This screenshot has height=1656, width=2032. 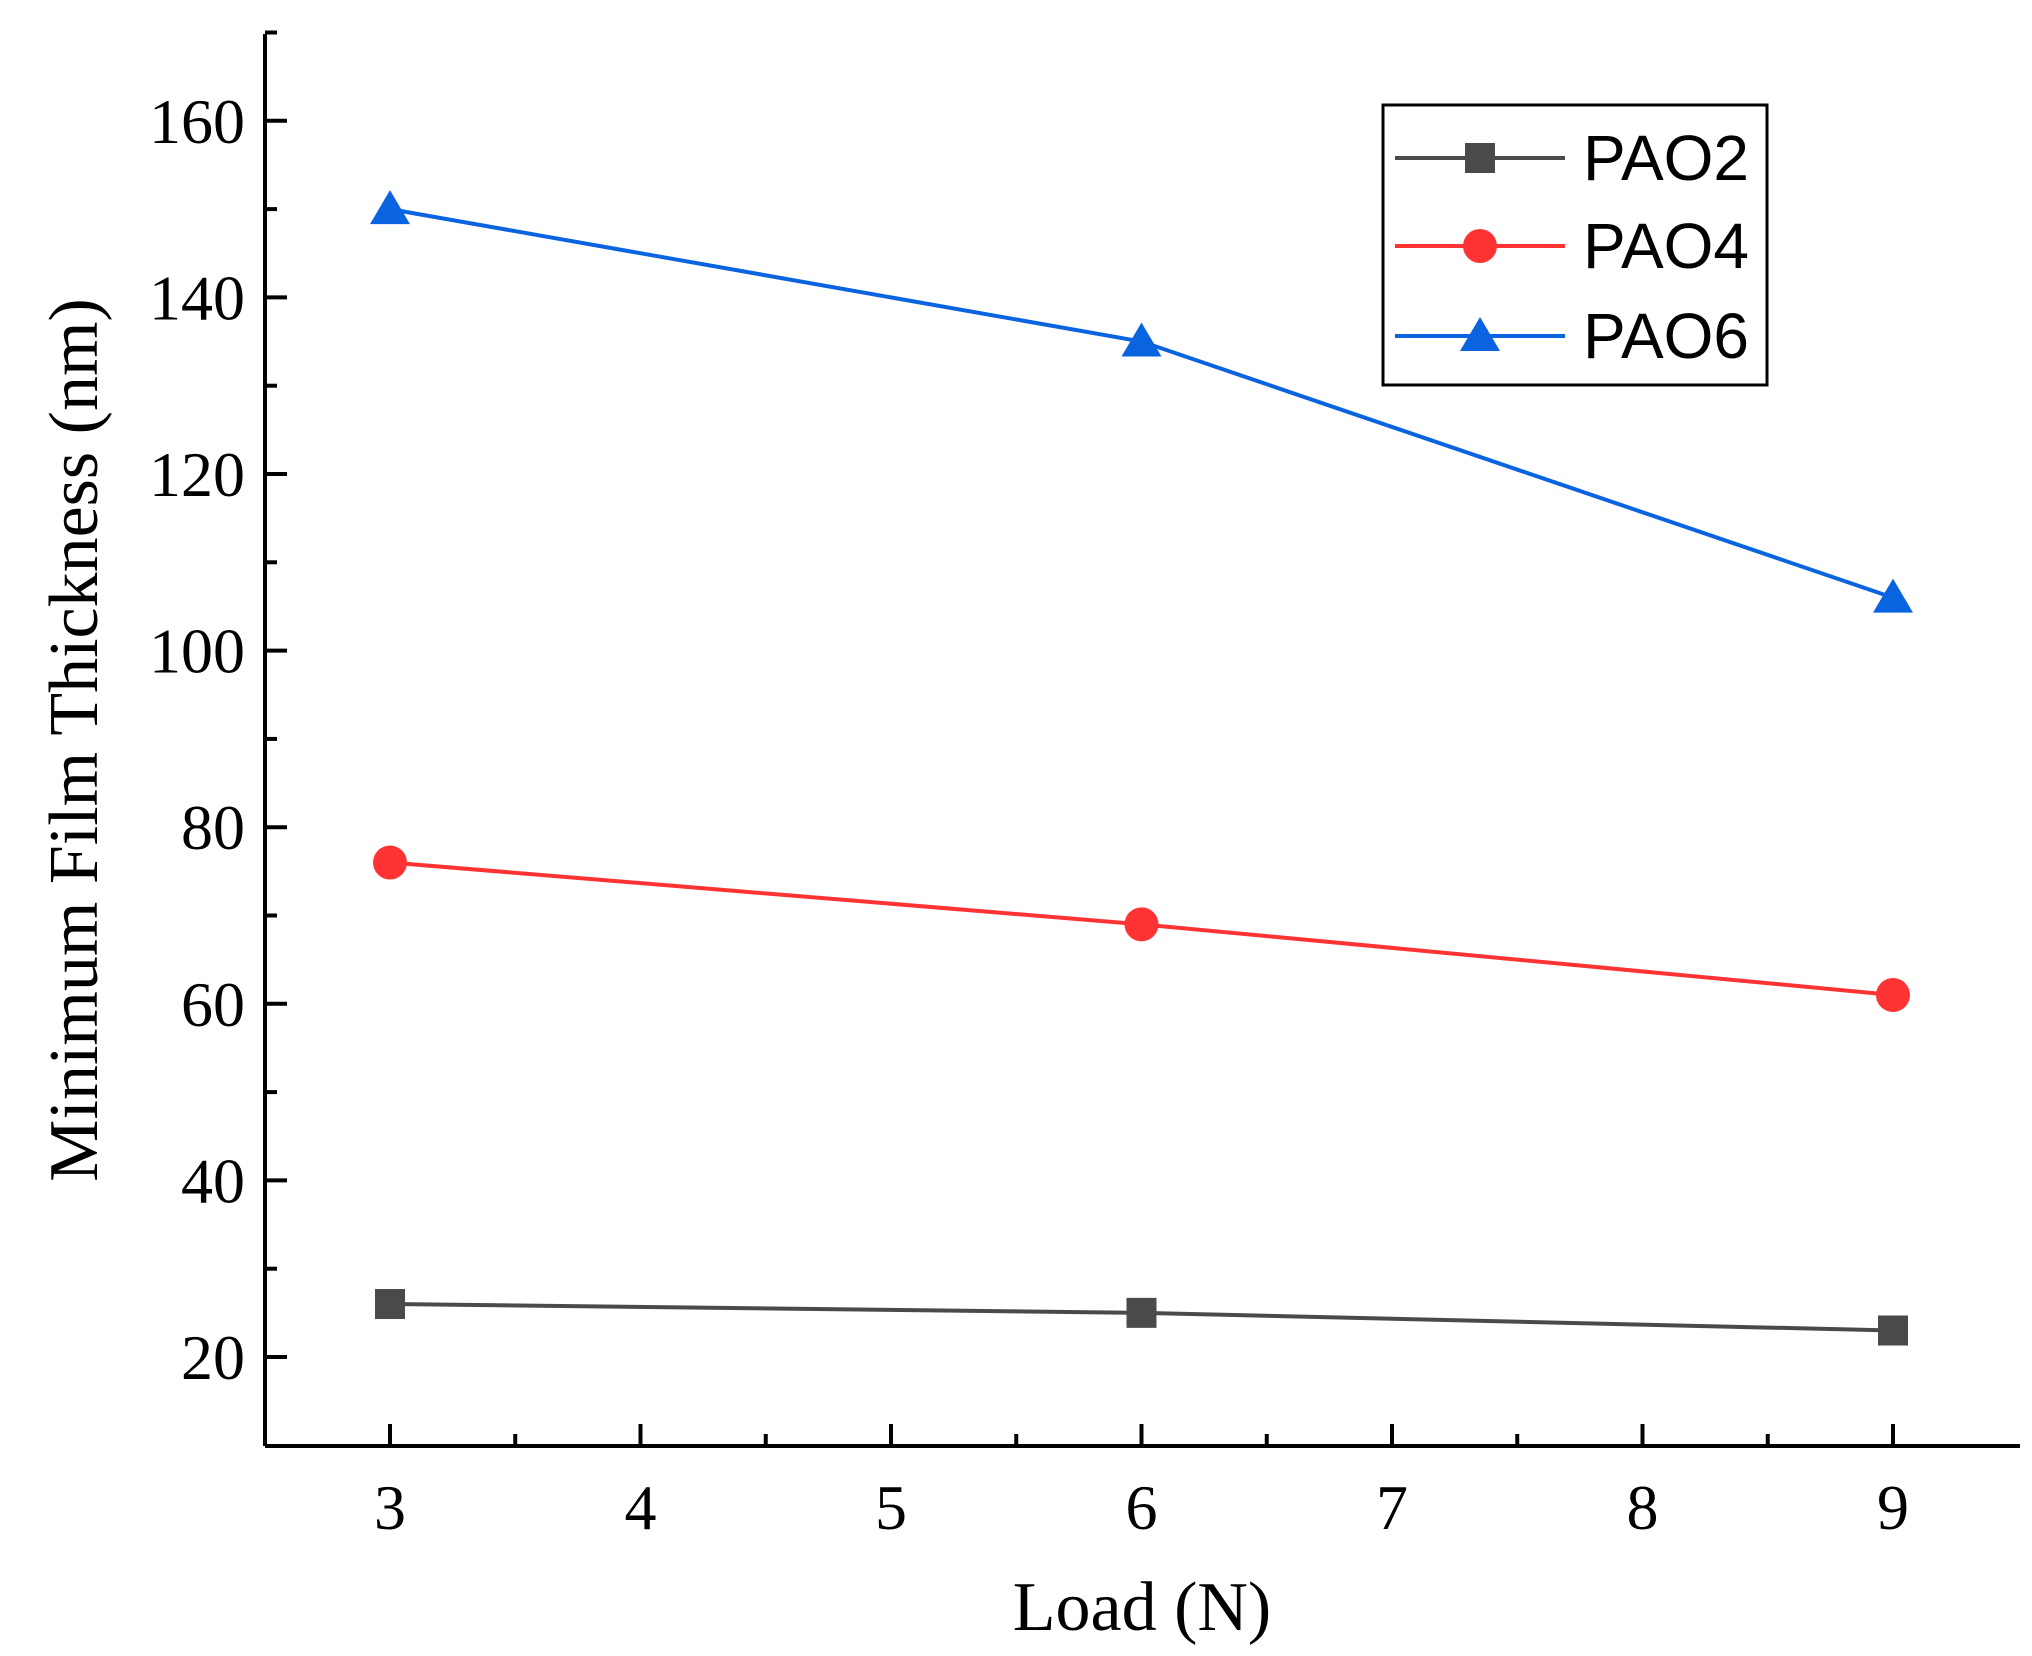 What do you see at coordinates (74, 739) in the screenshot?
I see `y-axis-title: Minimum Film Thickness (nm)` at bounding box center [74, 739].